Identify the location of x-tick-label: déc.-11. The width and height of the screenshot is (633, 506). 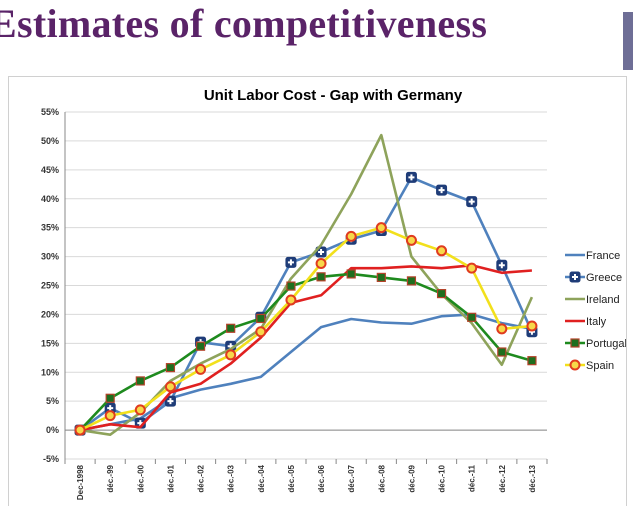
(472, 478).